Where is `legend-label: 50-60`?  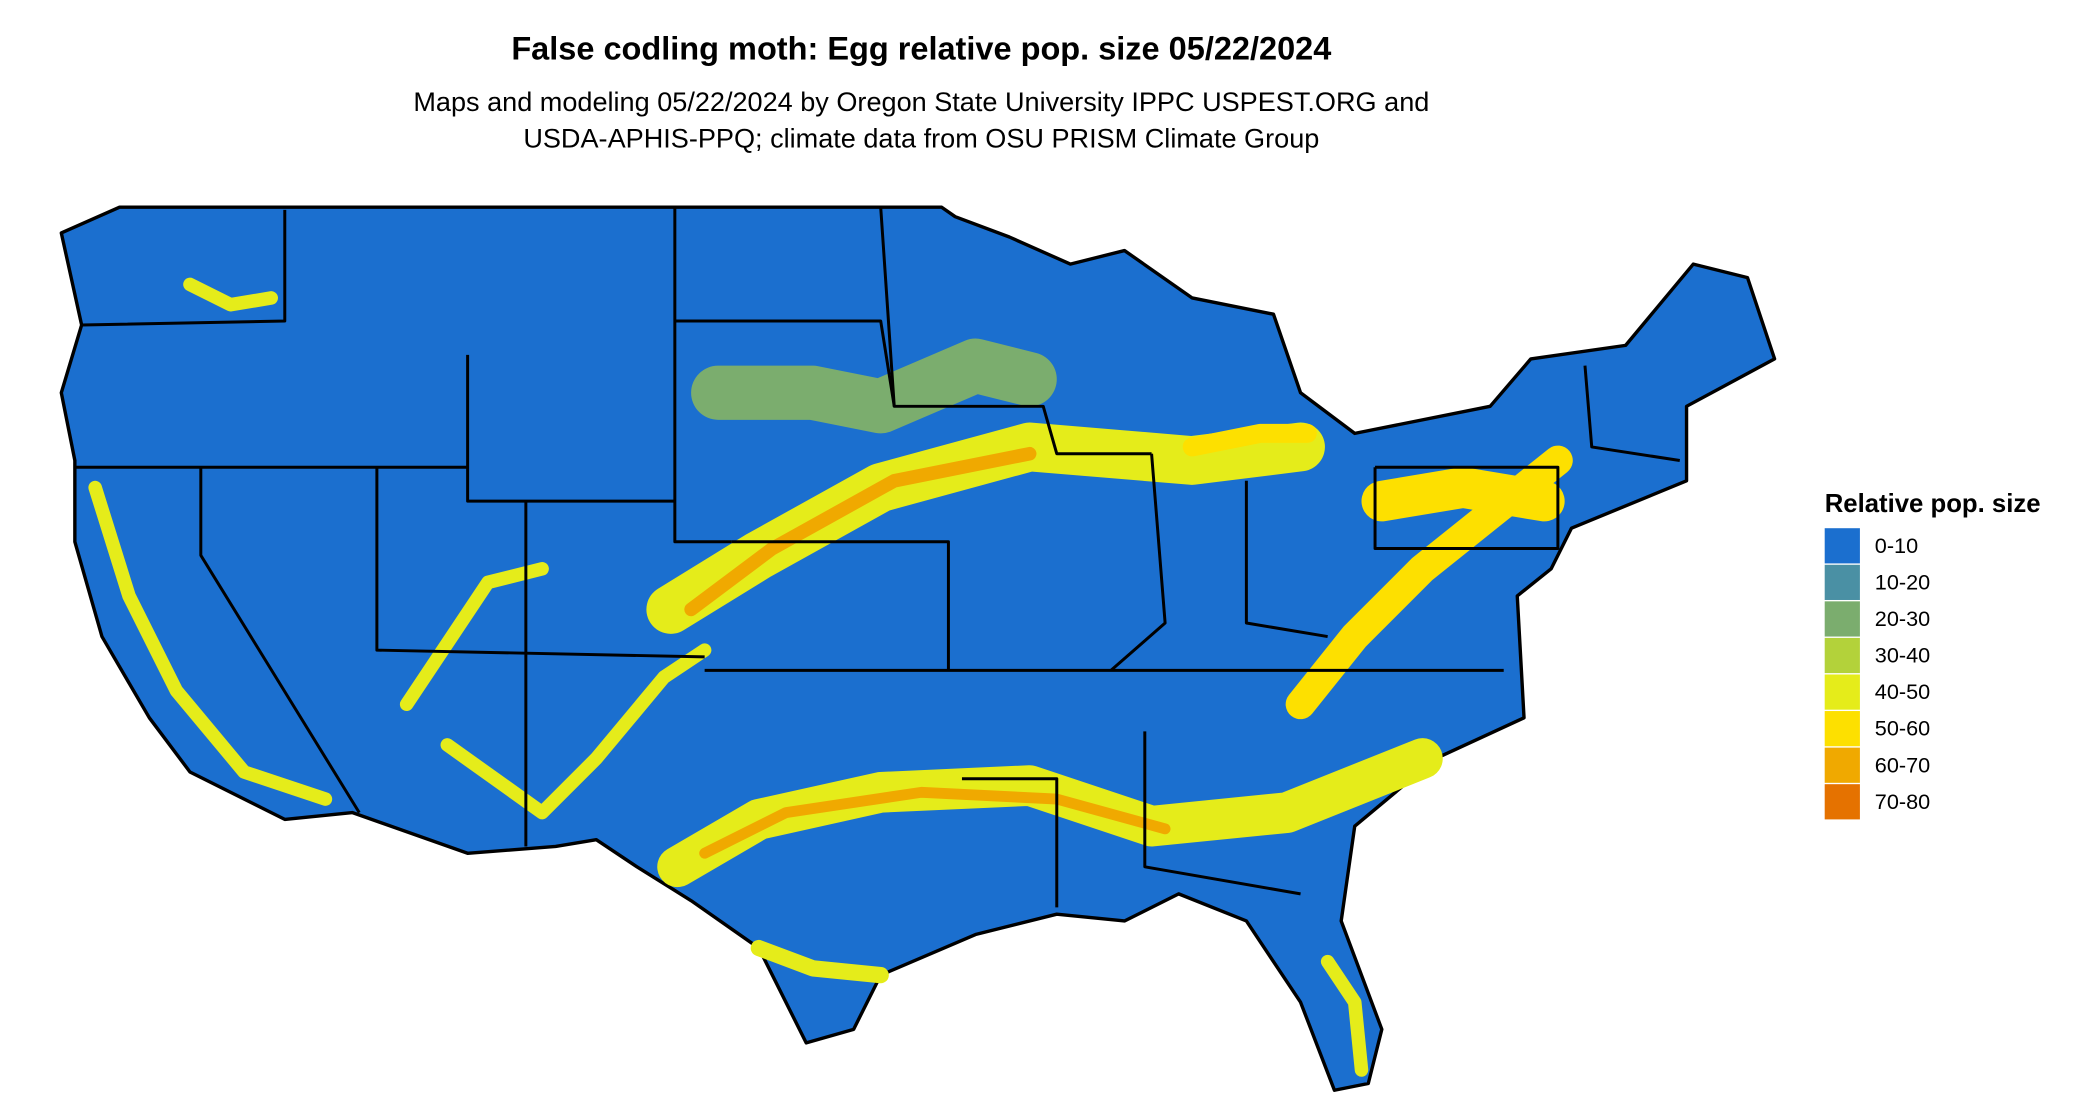
legend-label: 50-60 is located at coordinates (1902, 728).